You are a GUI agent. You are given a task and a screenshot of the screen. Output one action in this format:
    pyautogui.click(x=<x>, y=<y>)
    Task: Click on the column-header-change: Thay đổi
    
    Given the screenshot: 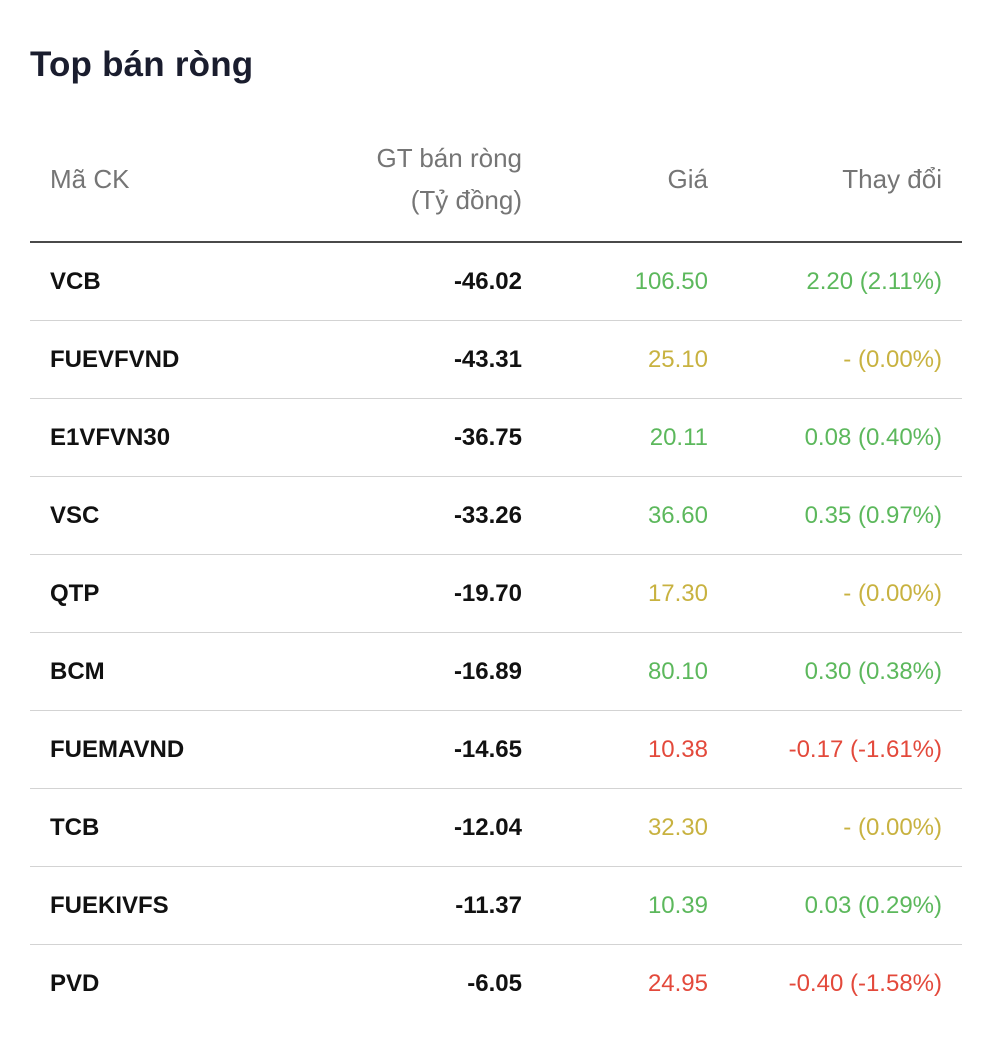 What is the action you would take?
    pyautogui.click(x=892, y=179)
    